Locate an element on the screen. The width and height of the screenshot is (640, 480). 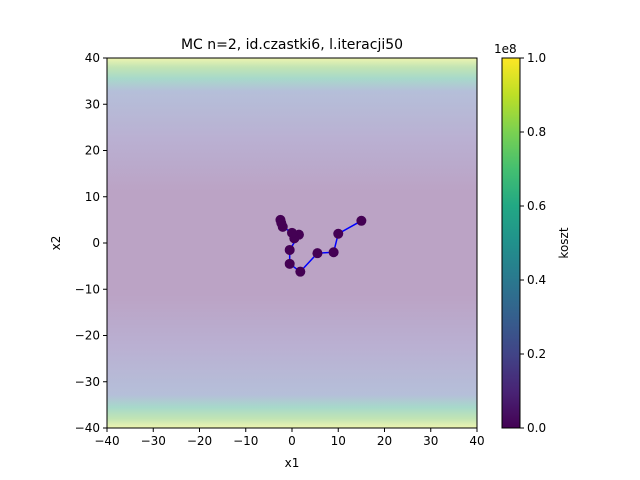
colorbar-tick-label: 0.0 is located at coordinates (536, 428).